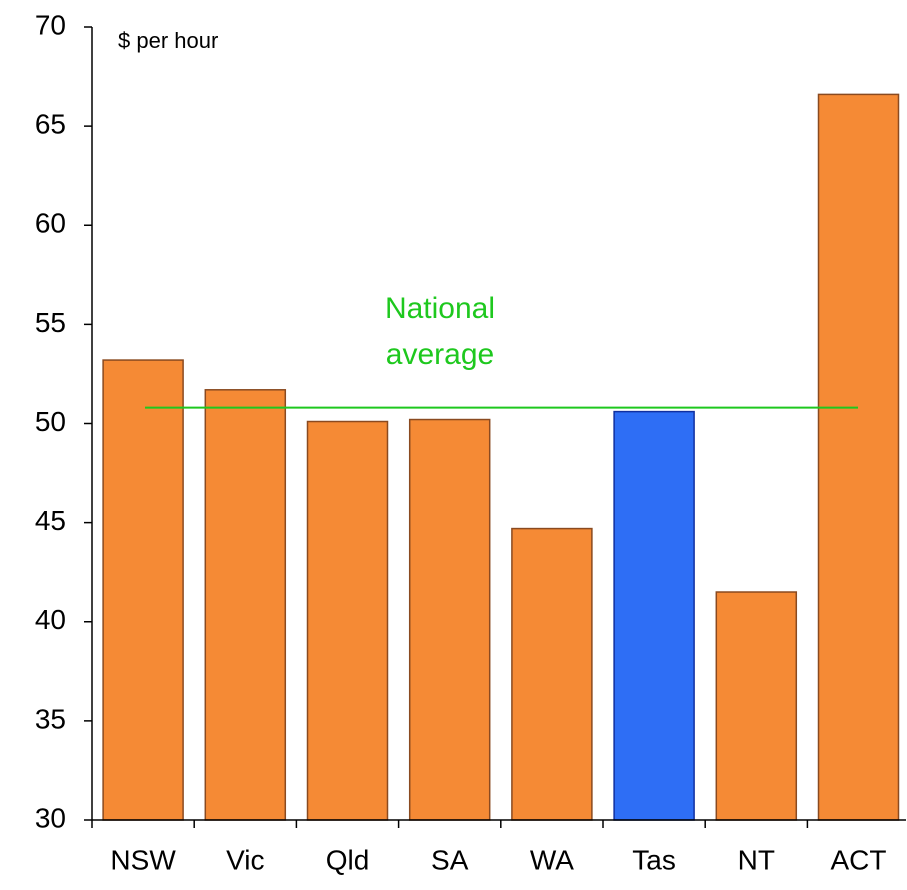 The image size is (907, 890). I want to click on y-tick-label: 55, so click(50, 322).